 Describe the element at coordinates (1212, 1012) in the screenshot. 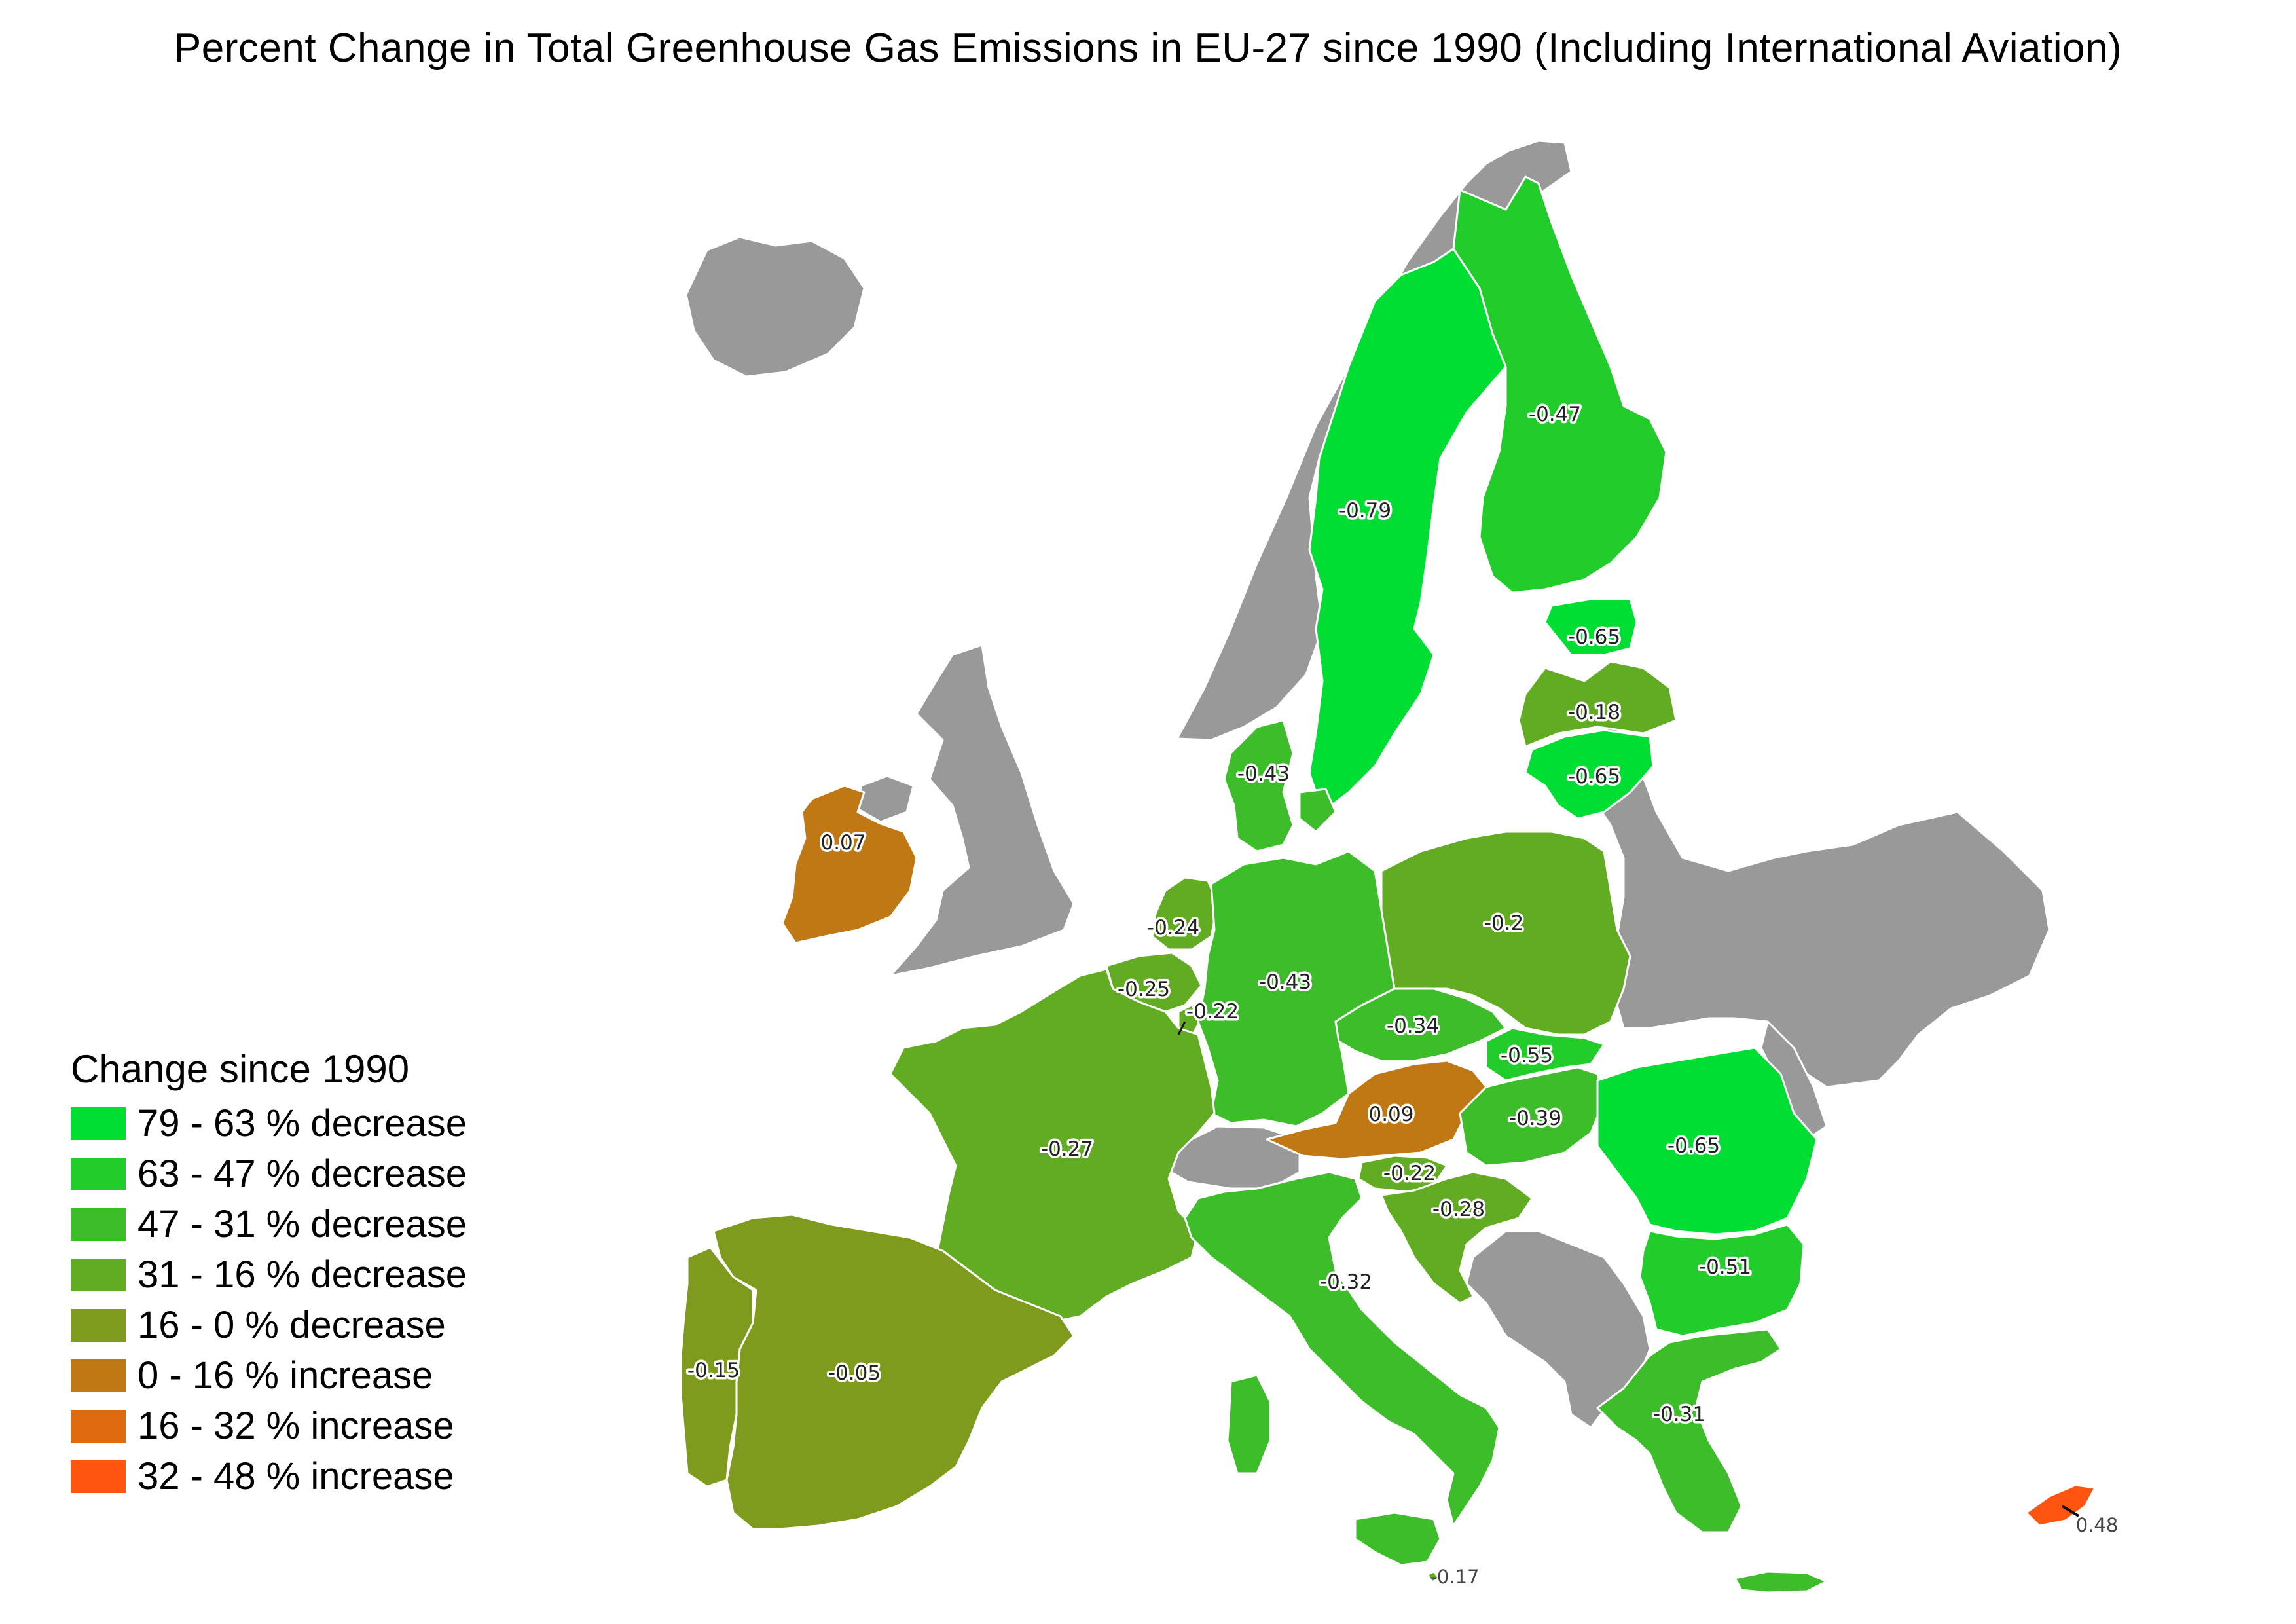

I see `label-luxembourg: -0.22` at that location.